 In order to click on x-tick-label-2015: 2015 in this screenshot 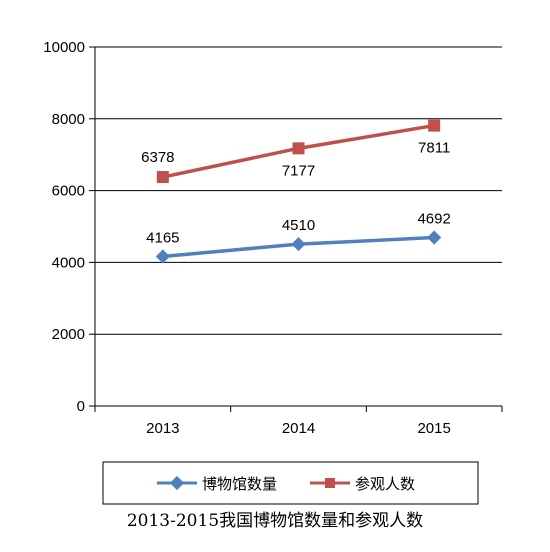, I will do `click(433, 428)`.